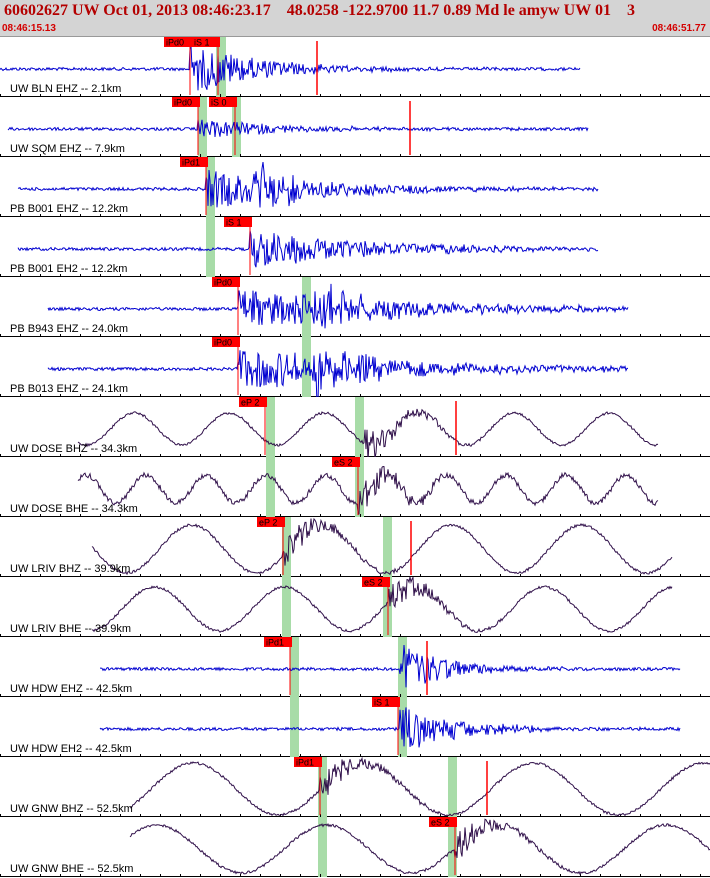  I want to click on trace-panel: iPd0 iS 0 UW SQM EHZ -- 7.9km, so click(355, 127).